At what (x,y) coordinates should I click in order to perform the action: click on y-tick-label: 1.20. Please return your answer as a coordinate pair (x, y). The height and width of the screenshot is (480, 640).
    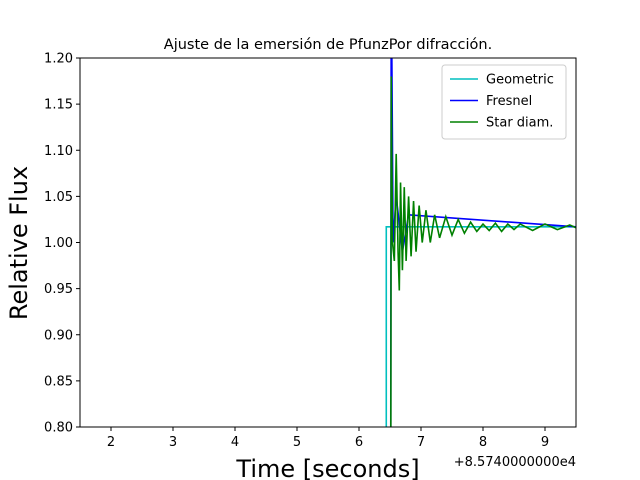
    Looking at the image, I should click on (58, 59).